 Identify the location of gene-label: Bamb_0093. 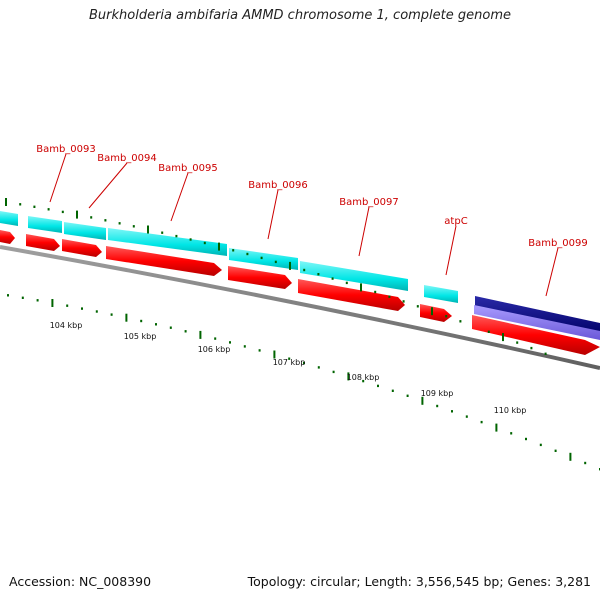
(66, 149).